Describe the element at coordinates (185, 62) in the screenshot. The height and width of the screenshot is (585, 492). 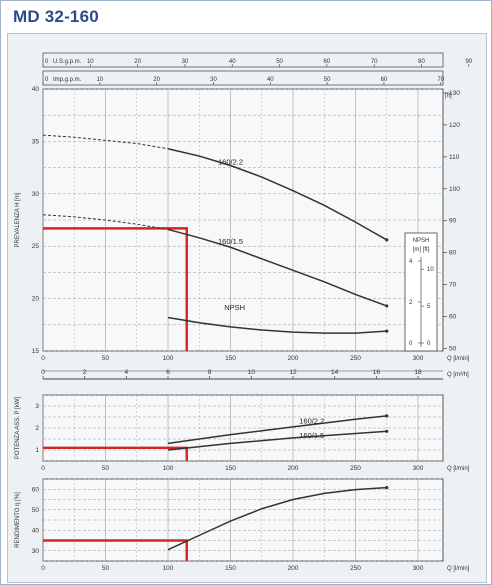
I see `usgpm-scale-tick-label: 30` at that location.